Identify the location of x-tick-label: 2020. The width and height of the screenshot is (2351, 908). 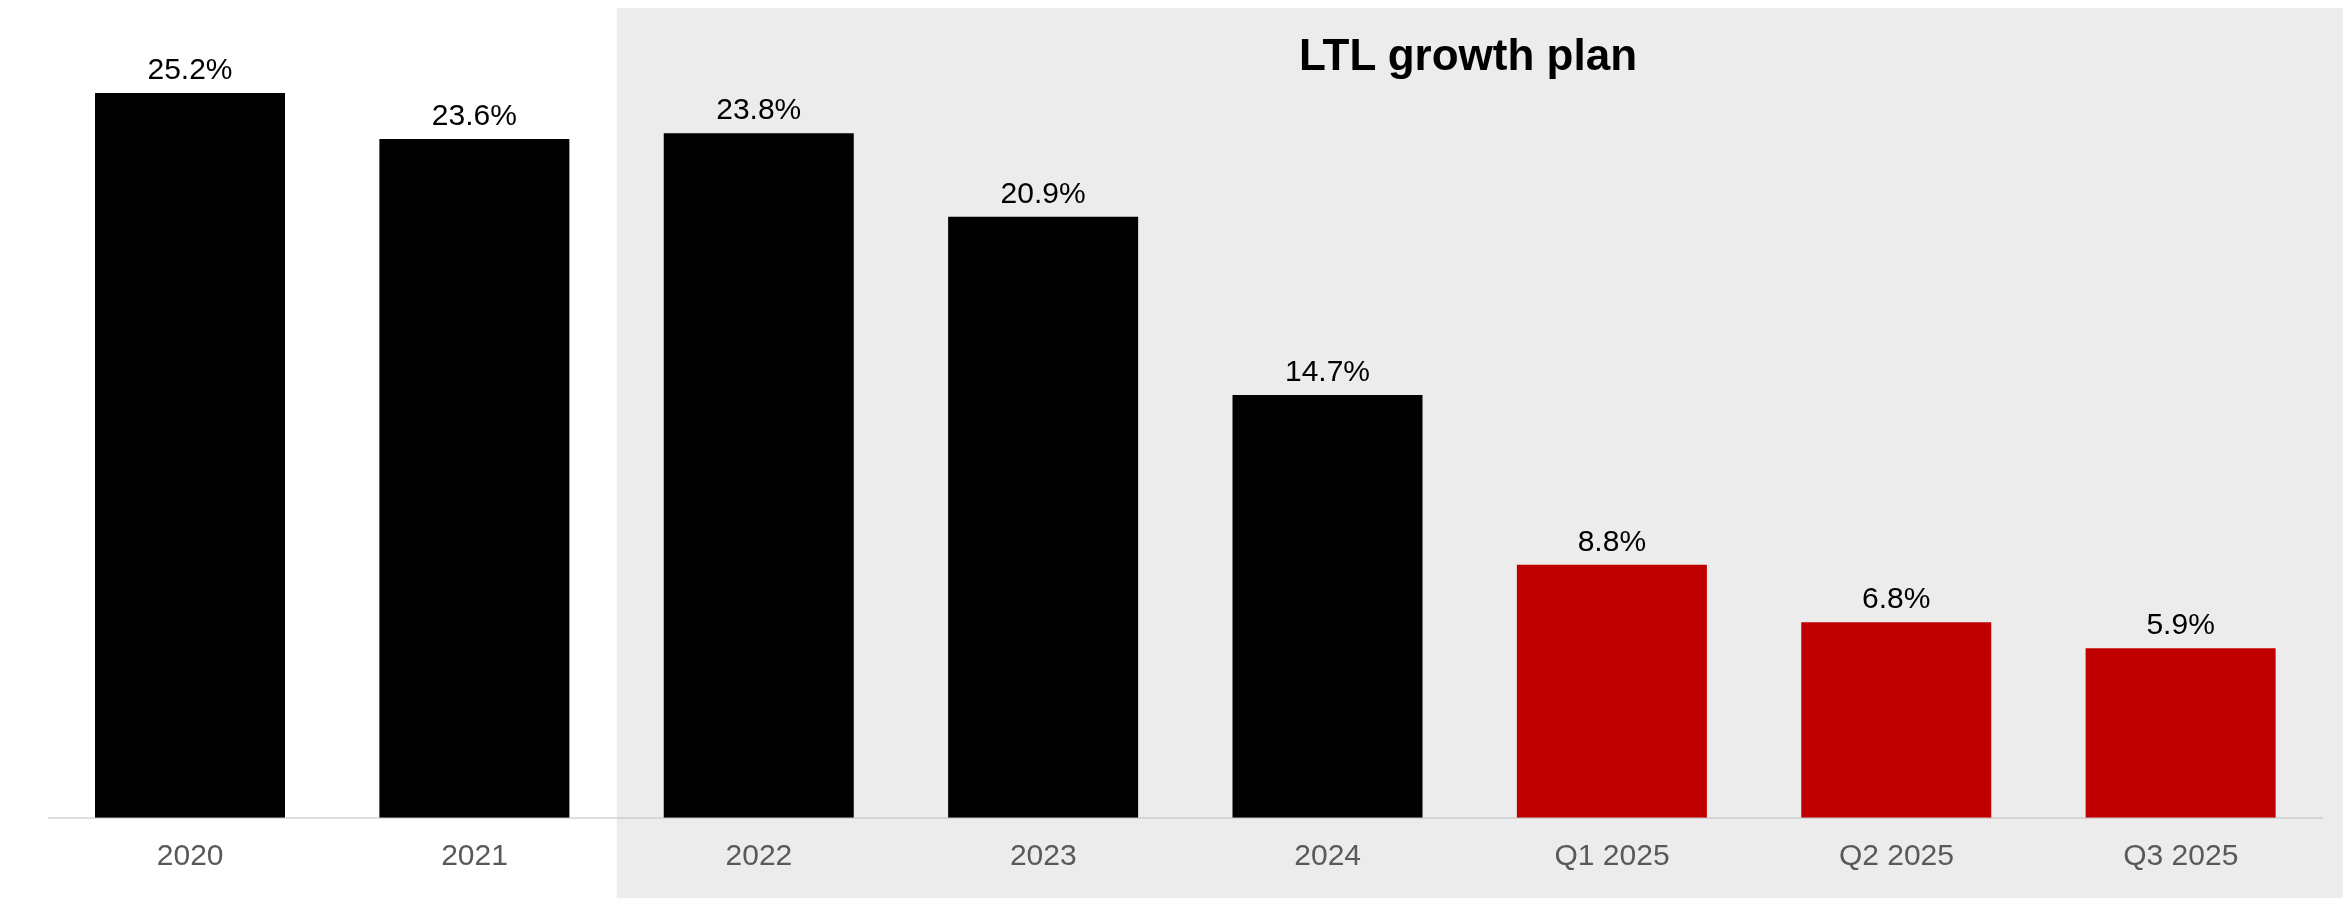
(190, 855).